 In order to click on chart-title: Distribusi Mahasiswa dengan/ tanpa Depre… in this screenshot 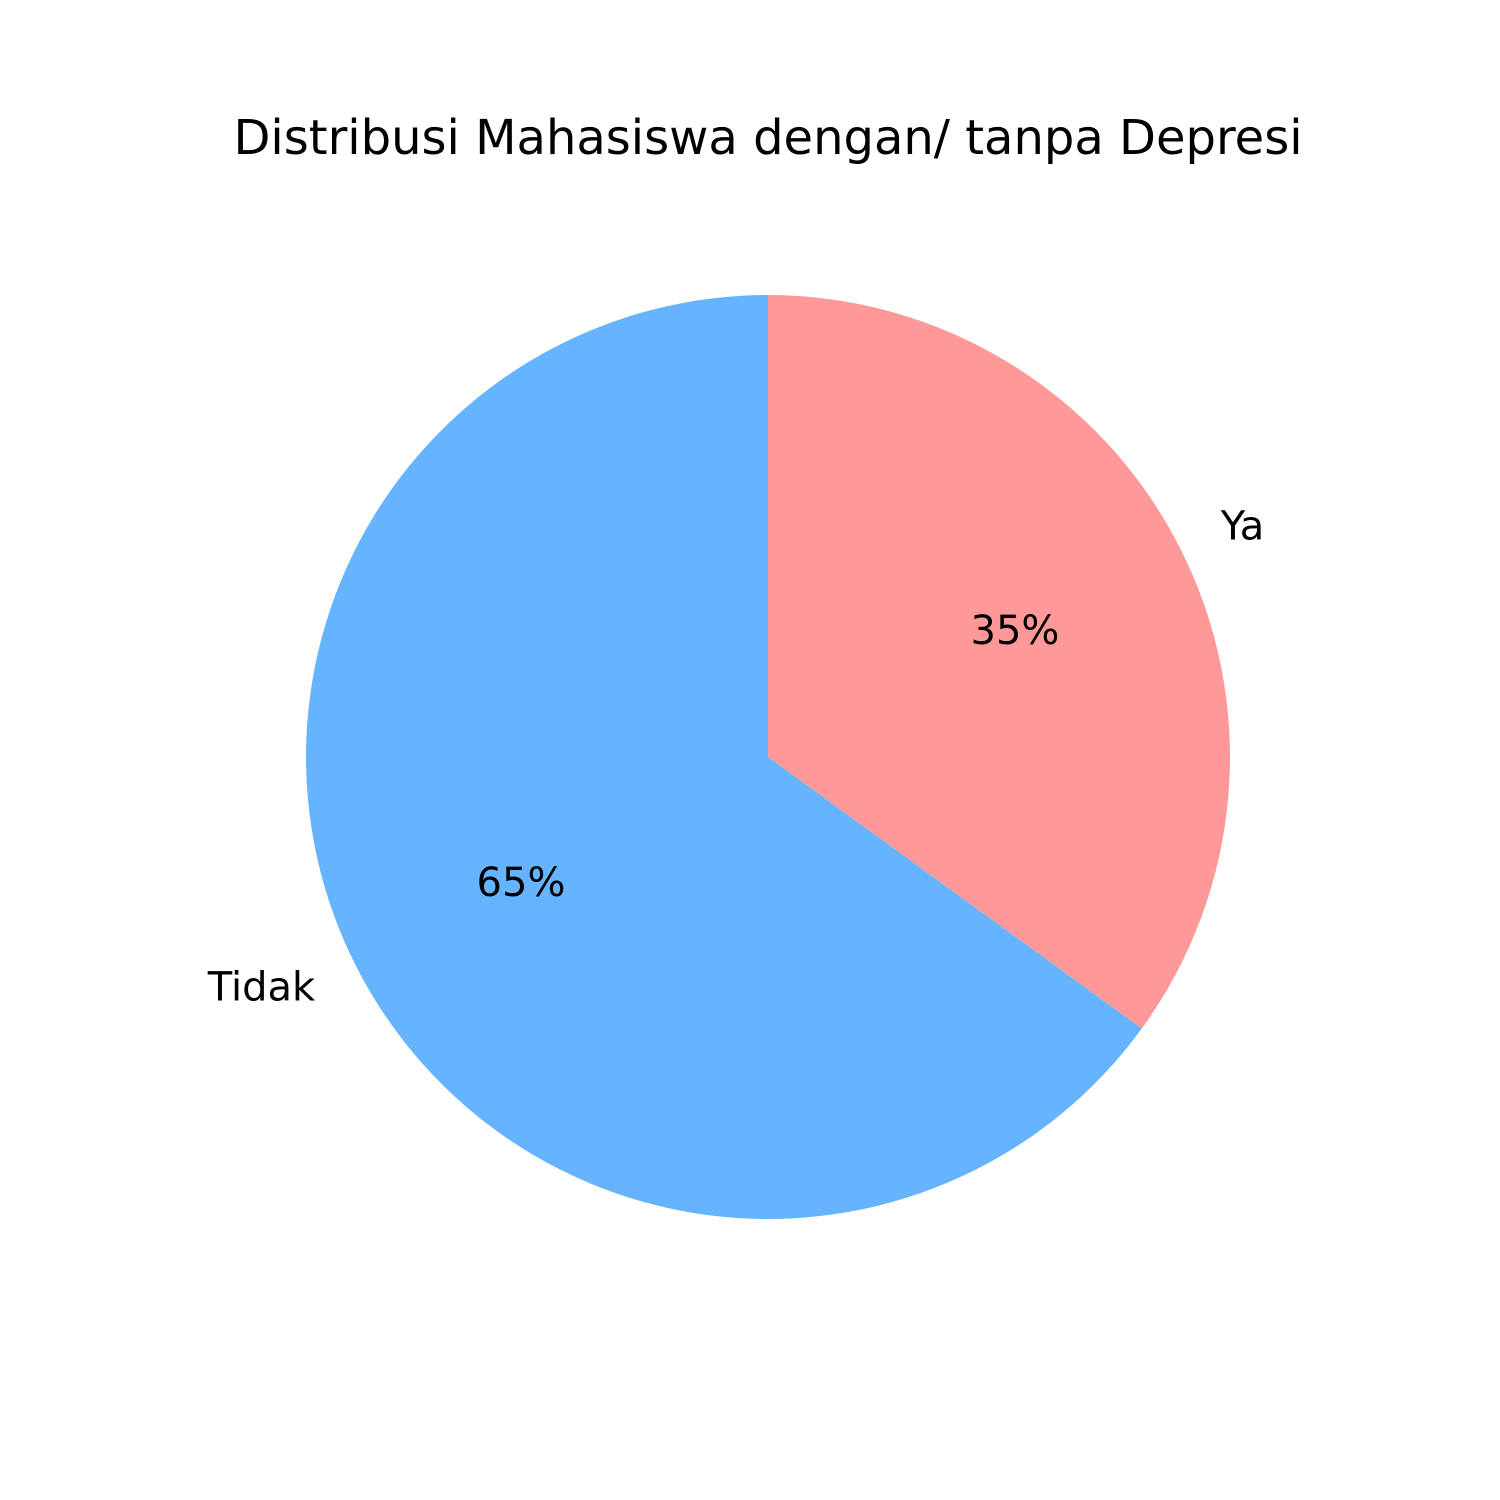, I will do `click(767, 138)`.